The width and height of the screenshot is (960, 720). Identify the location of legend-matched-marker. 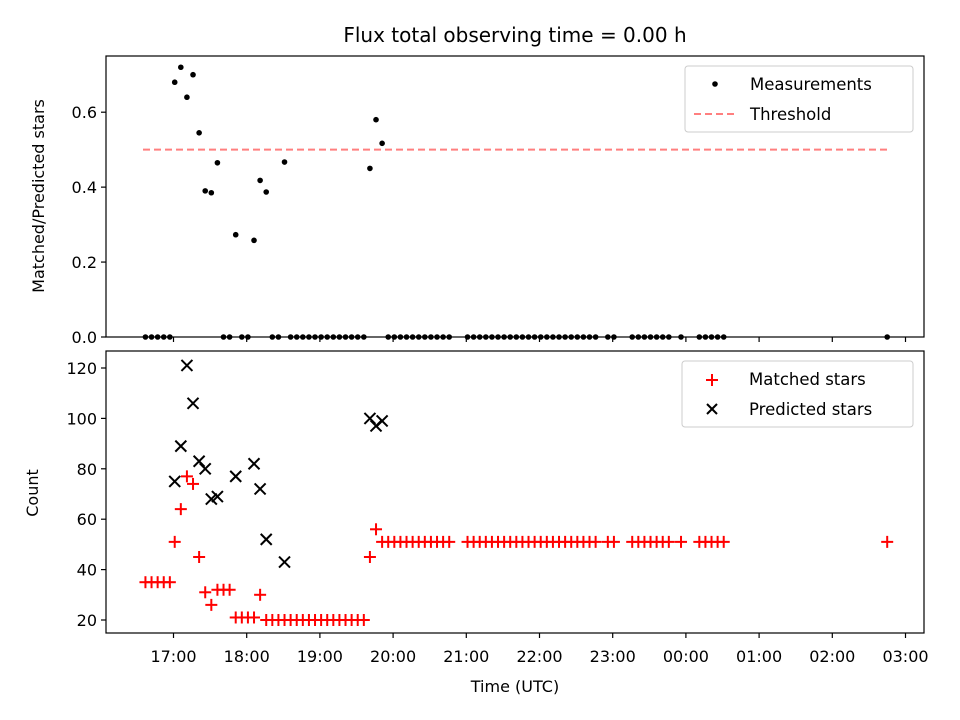
(712, 380).